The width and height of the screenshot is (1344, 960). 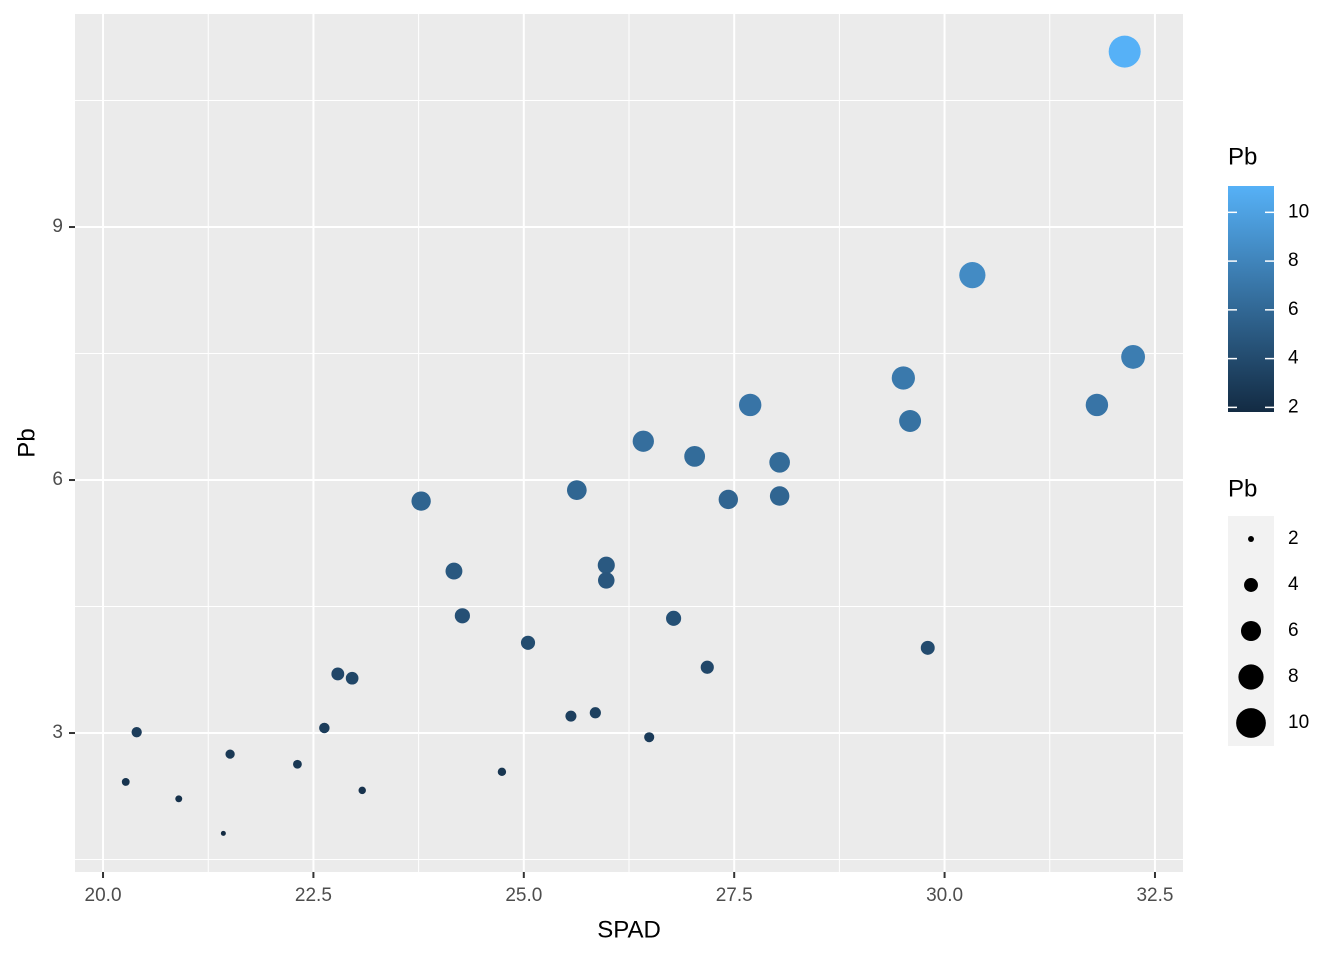 What do you see at coordinates (57, 226) in the screenshot?
I see `y-tick-label: 9` at bounding box center [57, 226].